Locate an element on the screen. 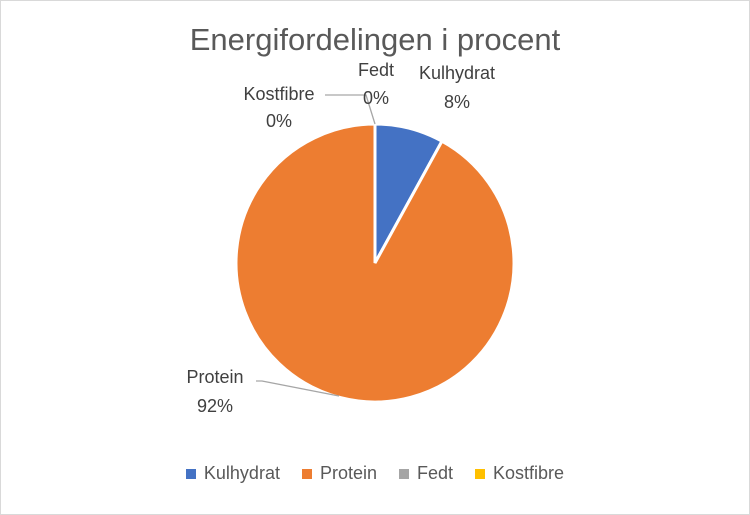  leader-line-protein is located at coordinates (298, 388).